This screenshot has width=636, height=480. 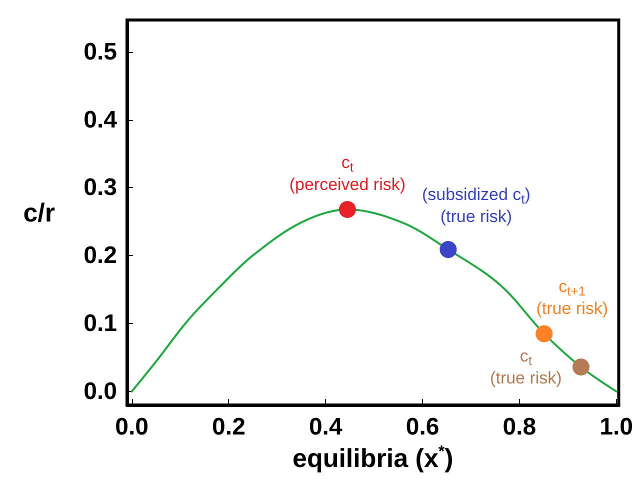 I want to click on y-tick-label: 0.4, so click(x=101, y=120).